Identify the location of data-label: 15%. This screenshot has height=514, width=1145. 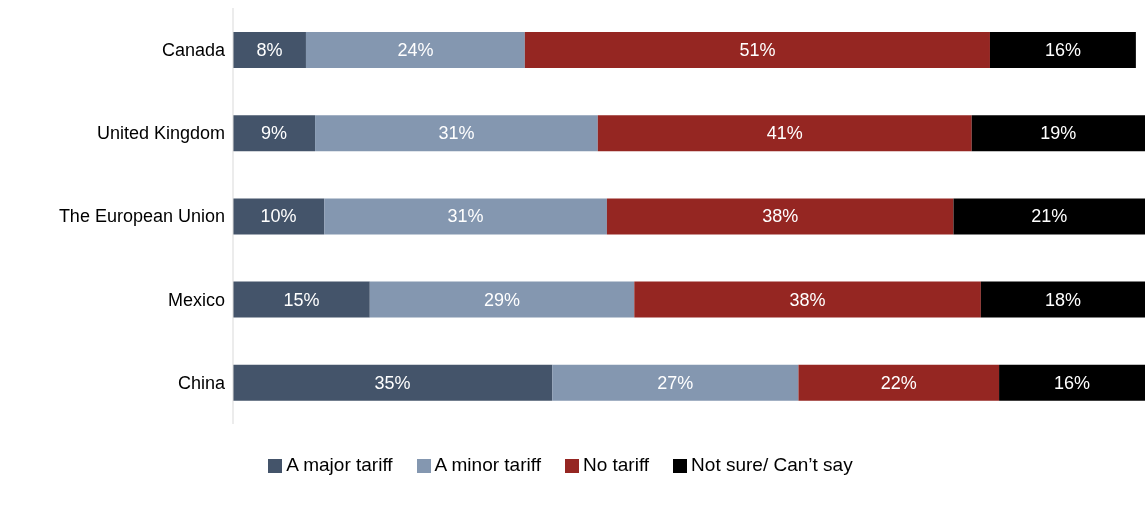
(301, 299).